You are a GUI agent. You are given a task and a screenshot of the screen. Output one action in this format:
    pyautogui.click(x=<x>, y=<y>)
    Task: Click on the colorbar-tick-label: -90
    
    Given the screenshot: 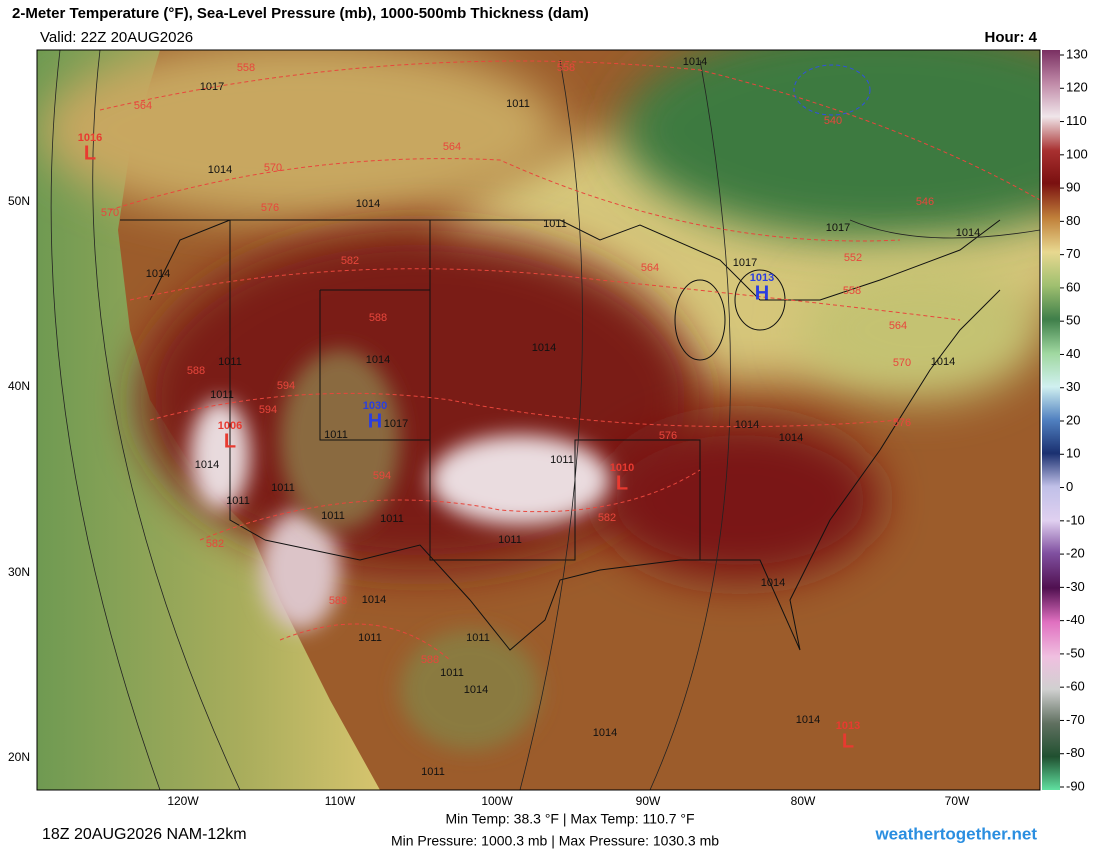 What is the action you would take?
    pyautogui.click(x=1075, y=785)
    